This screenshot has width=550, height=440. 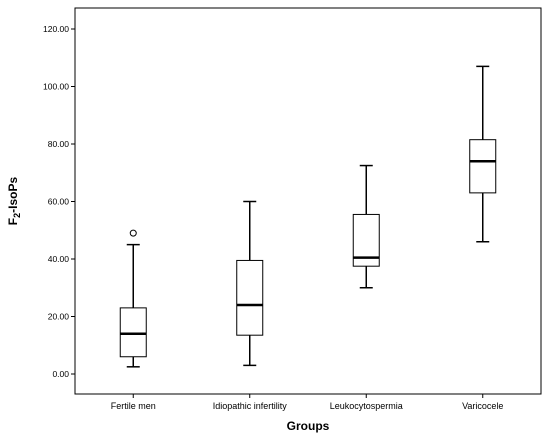 What do you see at coordinates (59, 317) in the screenshot?
I see `y-tick-label: 20.00` at bounding box center [59, 317].